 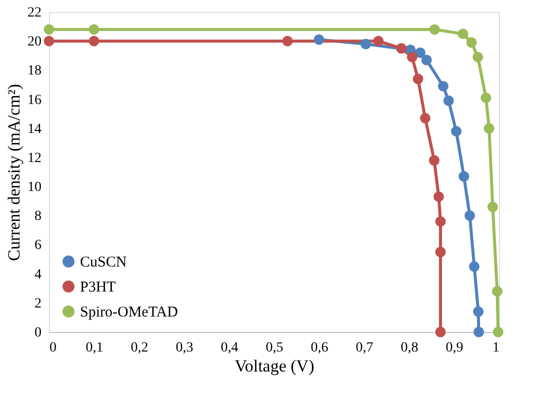 I want to click on x-tick-label: 0,6, so click(x=319, y=348).